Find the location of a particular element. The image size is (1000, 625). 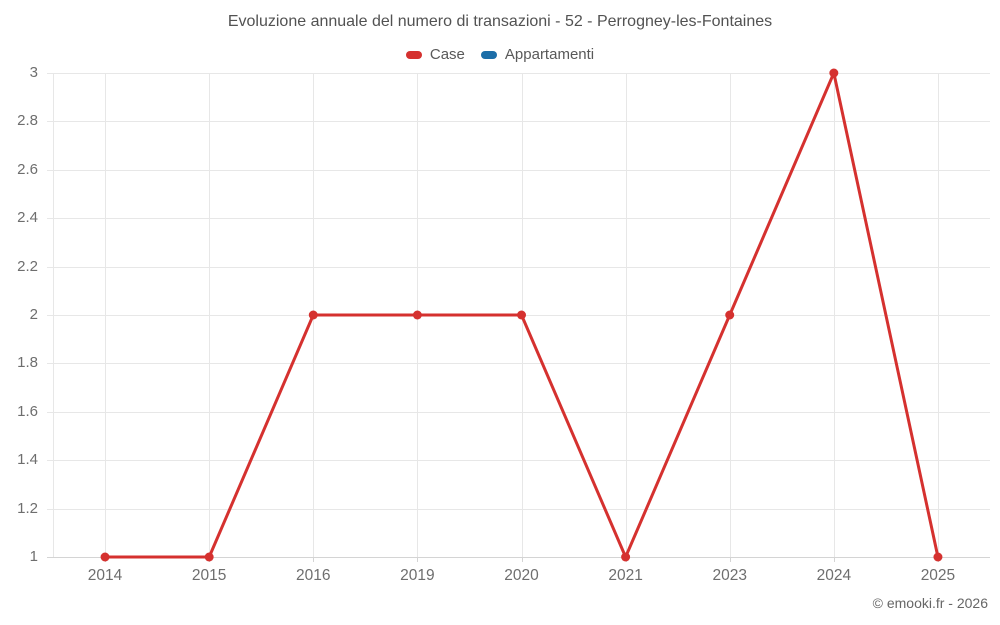

data-point-case-2015 is located at coordinates (209, 557).